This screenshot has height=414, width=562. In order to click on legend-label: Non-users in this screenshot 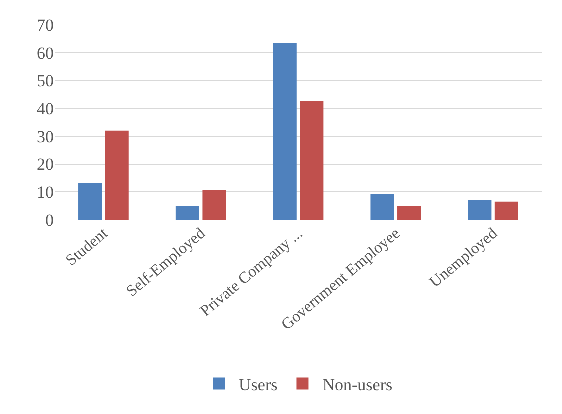, I will do `click(357, 384)`.